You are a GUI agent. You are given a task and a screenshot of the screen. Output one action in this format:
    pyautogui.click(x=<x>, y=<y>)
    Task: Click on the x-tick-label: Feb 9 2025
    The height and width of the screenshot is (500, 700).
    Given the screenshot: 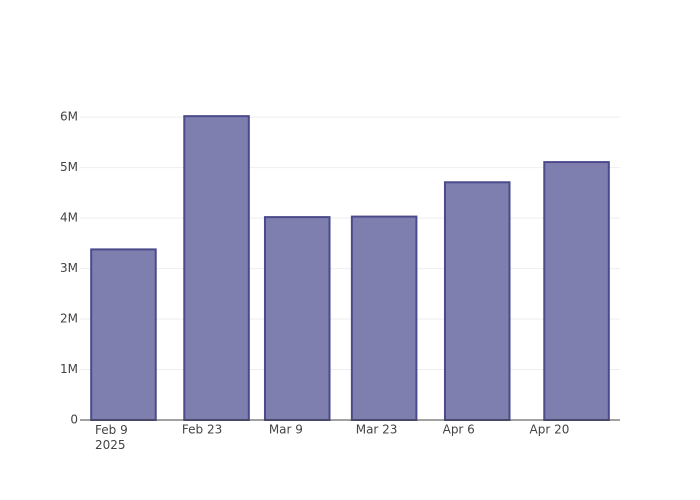 What is the action you would take?
    pyautogui.click(x=111, y=437)
    